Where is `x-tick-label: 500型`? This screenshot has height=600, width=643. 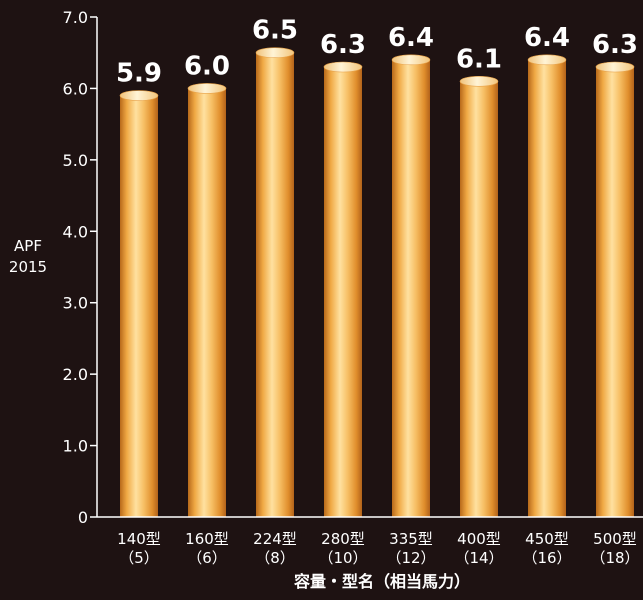
x-tick-label: 500型 is located at coordinates (615, 539).